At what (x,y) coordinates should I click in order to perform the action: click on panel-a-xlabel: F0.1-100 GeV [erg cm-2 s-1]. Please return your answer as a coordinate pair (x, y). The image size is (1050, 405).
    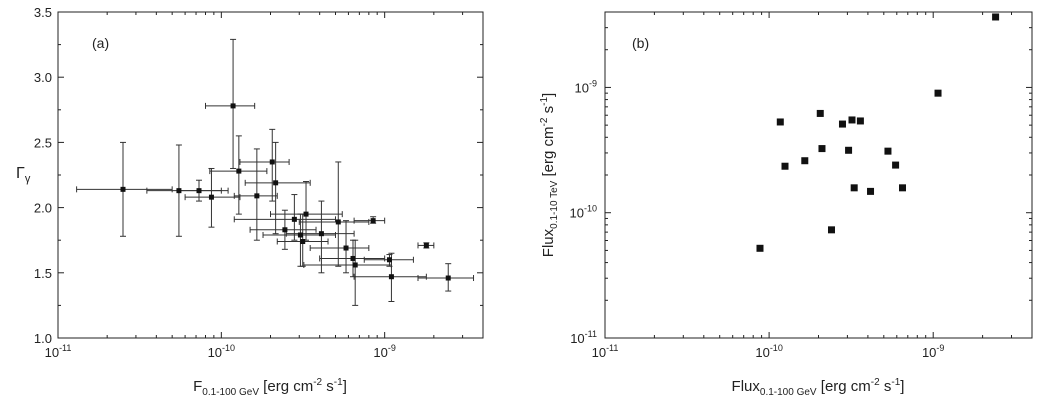
    Looking at the image, I should click on (270, 387).